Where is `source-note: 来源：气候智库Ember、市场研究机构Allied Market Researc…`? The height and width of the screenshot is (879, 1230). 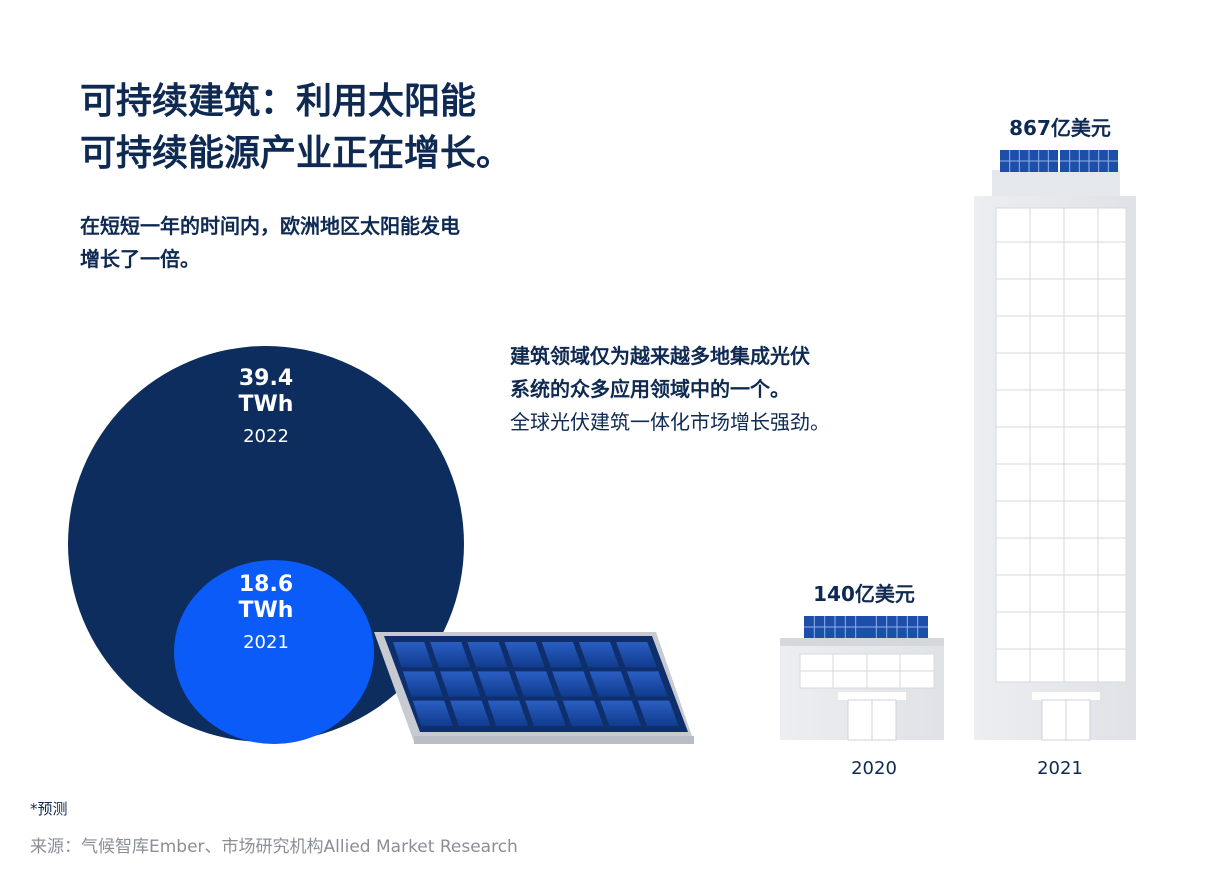 source-note: 来源：气候智库Ember、市场研究机构Allied Market Researc… is located at coordinates (274, 847).